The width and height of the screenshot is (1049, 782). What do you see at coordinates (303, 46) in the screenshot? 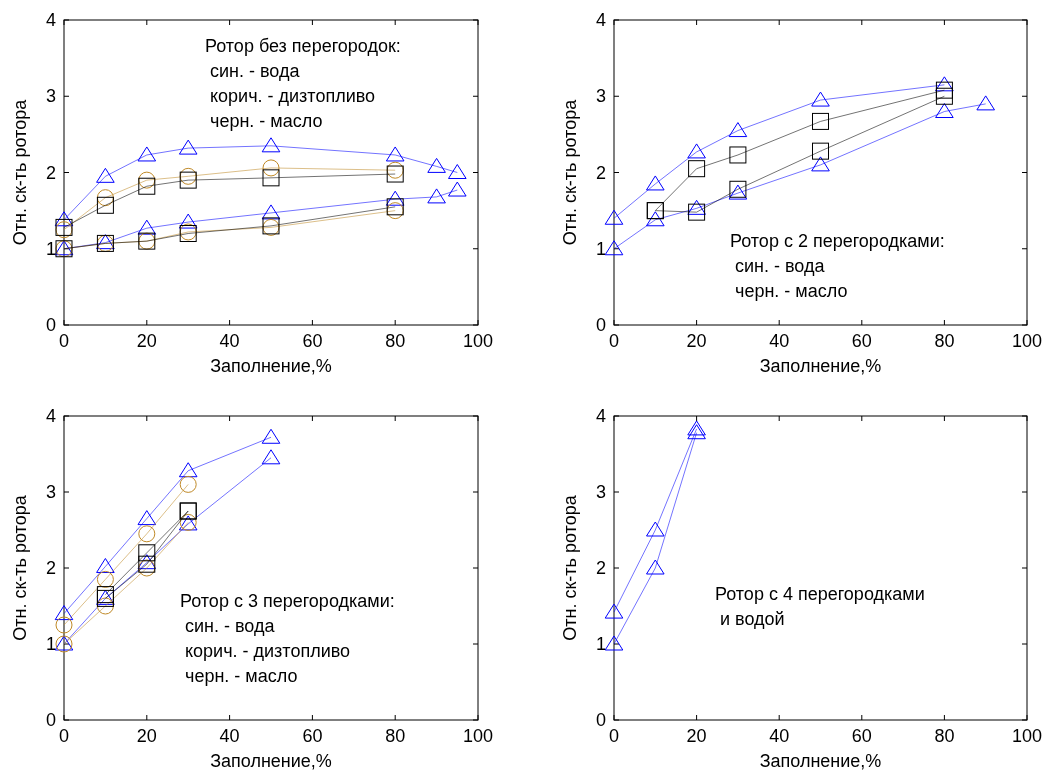
I see `annotation: Ротор без перегородок:` at bounding box center [303, 46].